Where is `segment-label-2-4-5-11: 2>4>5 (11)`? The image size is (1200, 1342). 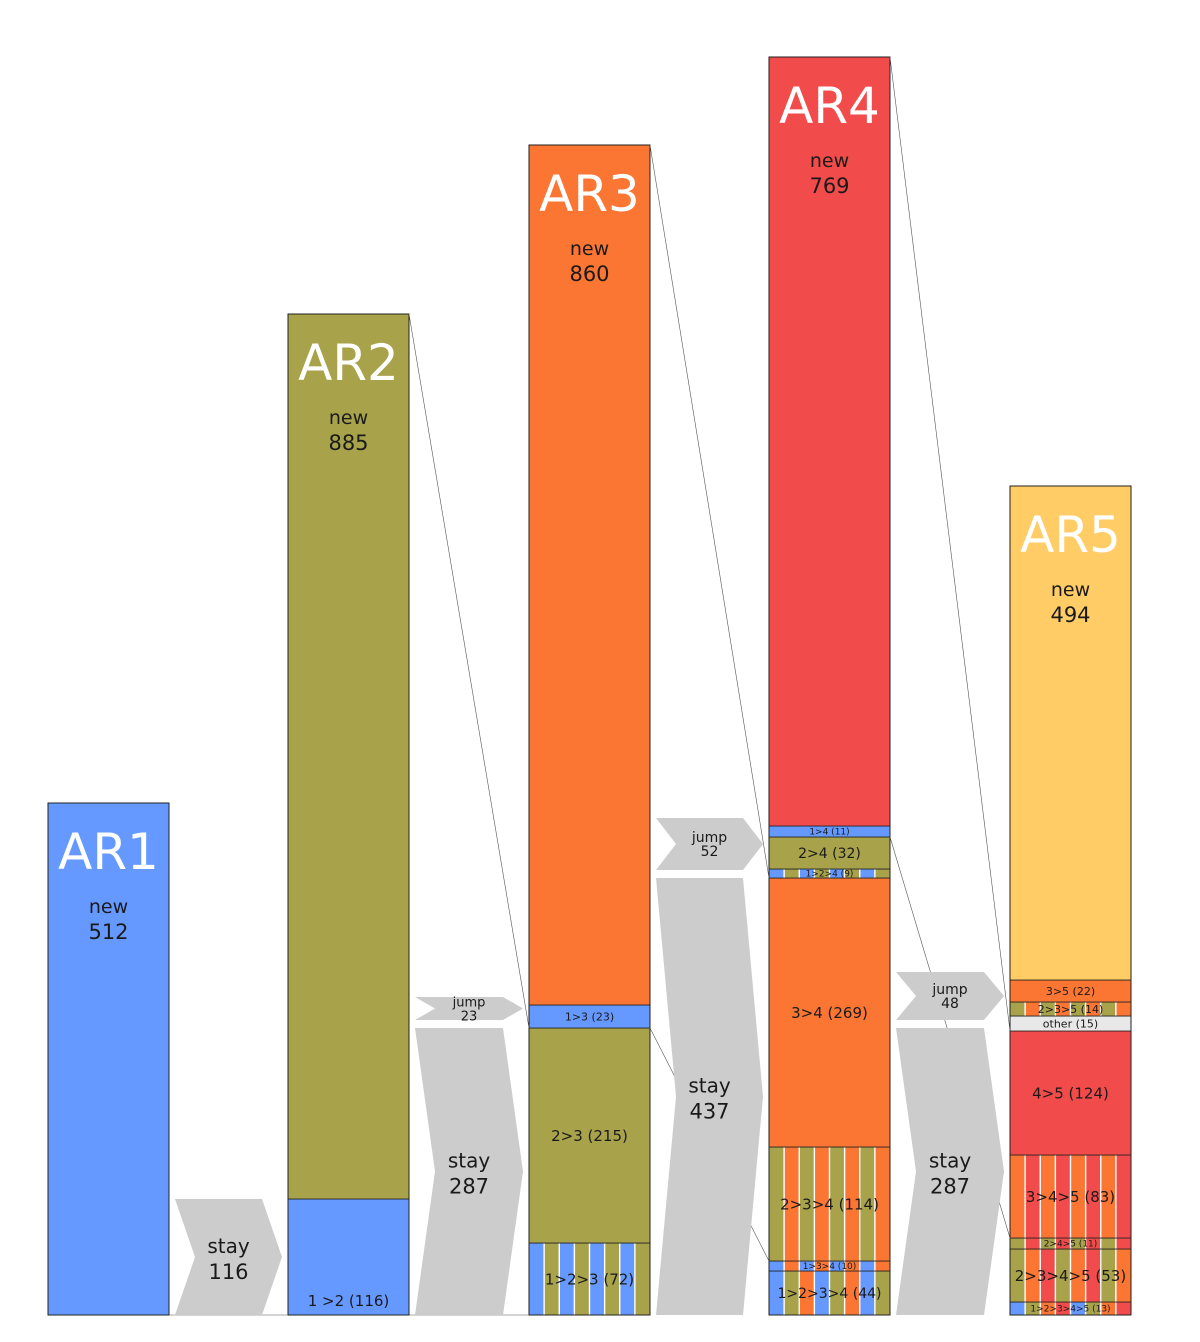
segment-label-2-4-5-11: 2>4>5 (11) is located at coordinates (1071, 1245).